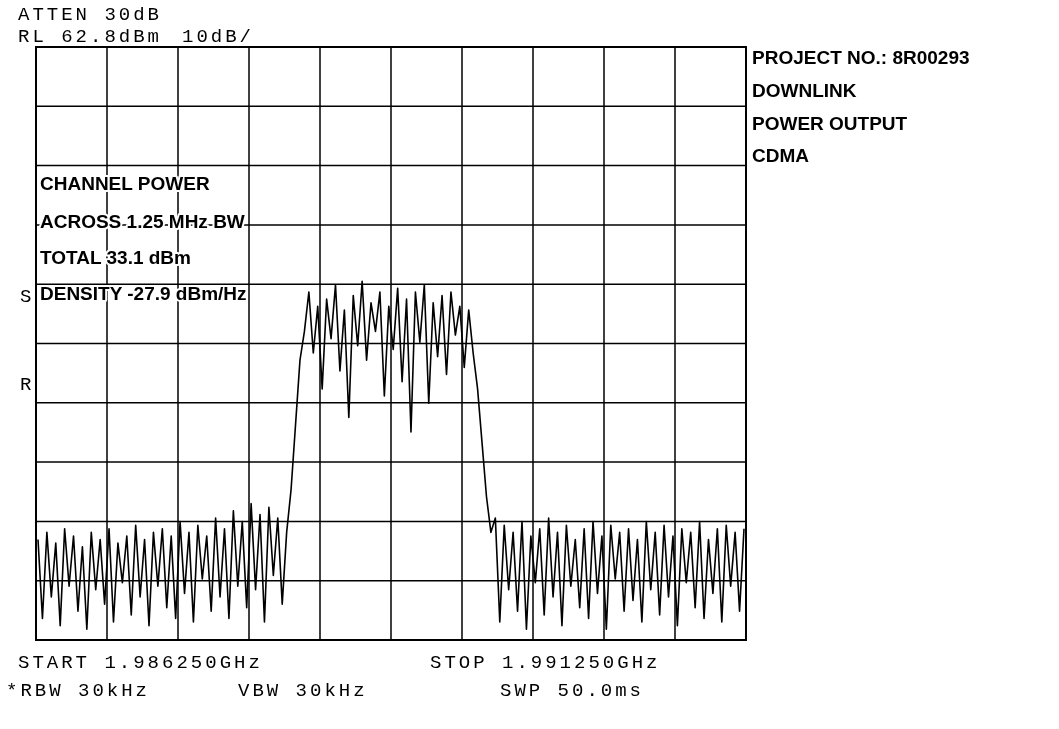 Image resolution: width=1059 pixels, height=729 pixels. Describe the element at coordinates (572, 691) in the screenshot. I see `text: SWP 50.0ms` at that location.